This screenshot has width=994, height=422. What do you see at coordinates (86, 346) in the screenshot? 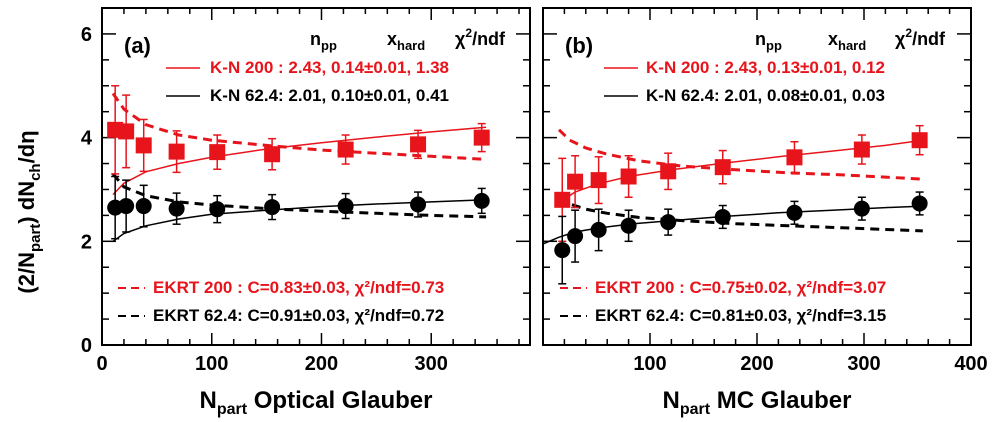
I see `y-tick-label: 0` at bounding box center [86, 346].